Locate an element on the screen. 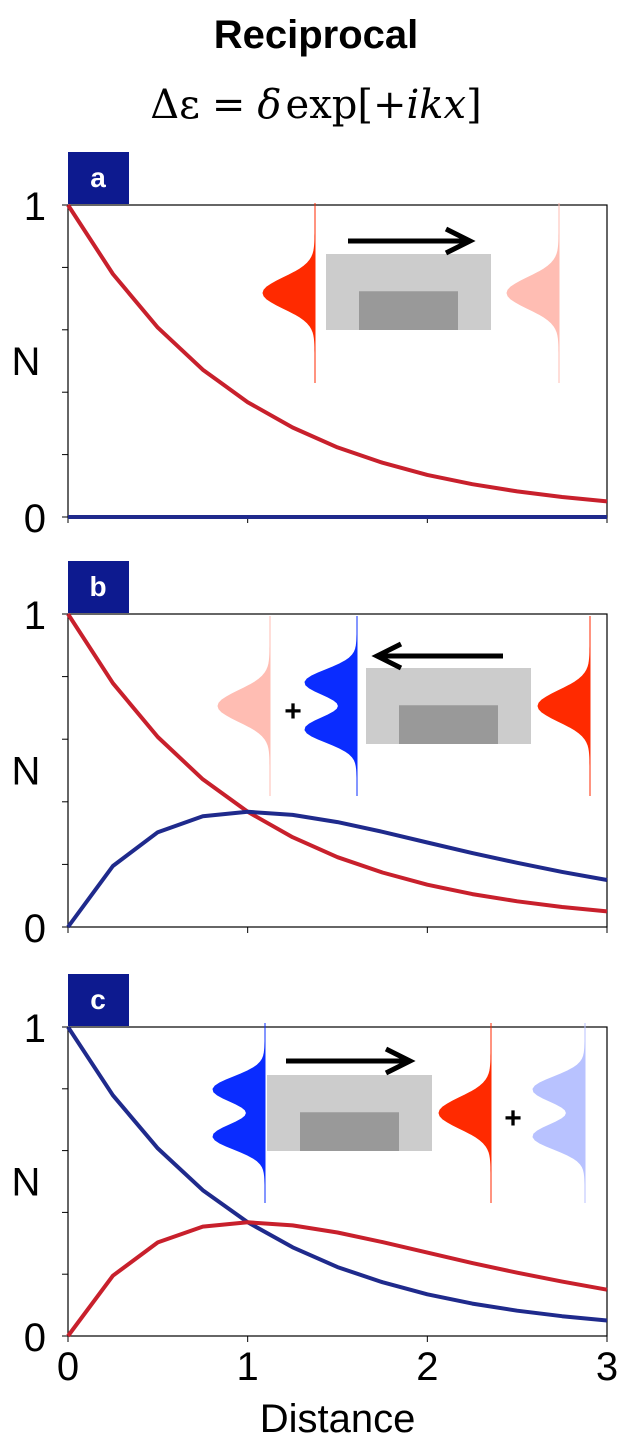  equation-equals: = is located at coordinates (229, 105).